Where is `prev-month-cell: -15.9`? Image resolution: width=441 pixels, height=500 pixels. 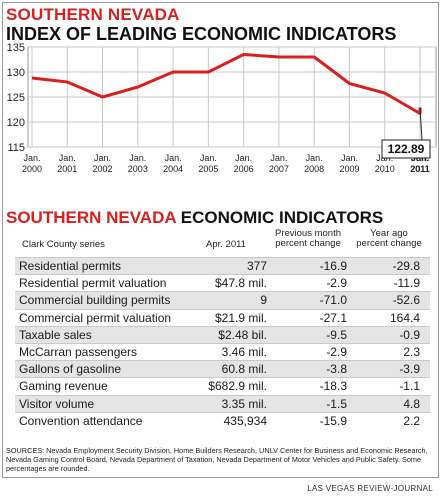
prev-month-cell: -15.9 is located at coordinates (311, 420).